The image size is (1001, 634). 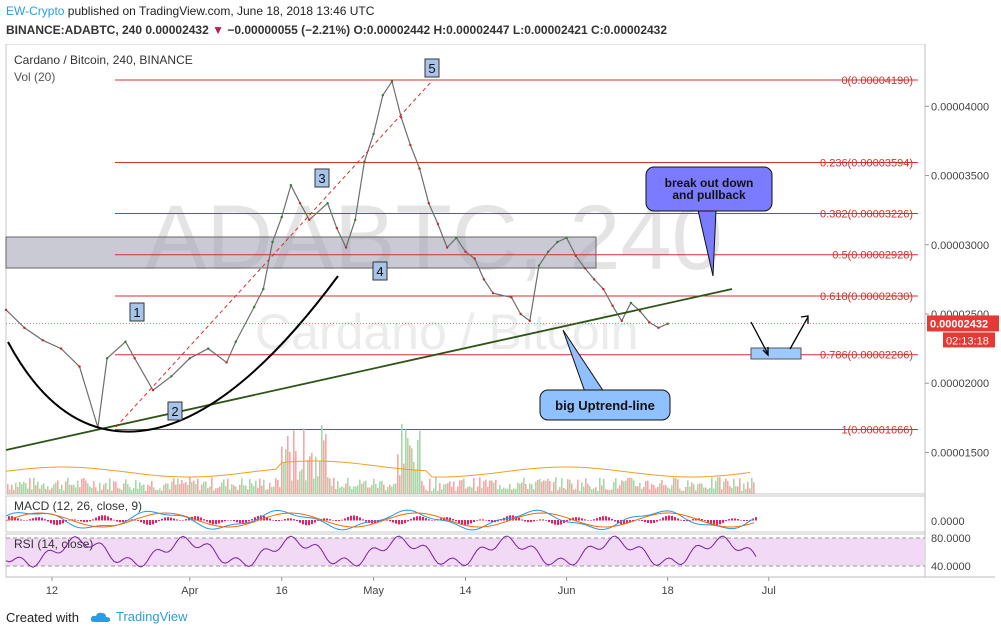 What do you see at coordinates (877, 81) in the screenshot?
I see `fib-level-label: 0(0.00004190)` at bounding box center [877, 81].